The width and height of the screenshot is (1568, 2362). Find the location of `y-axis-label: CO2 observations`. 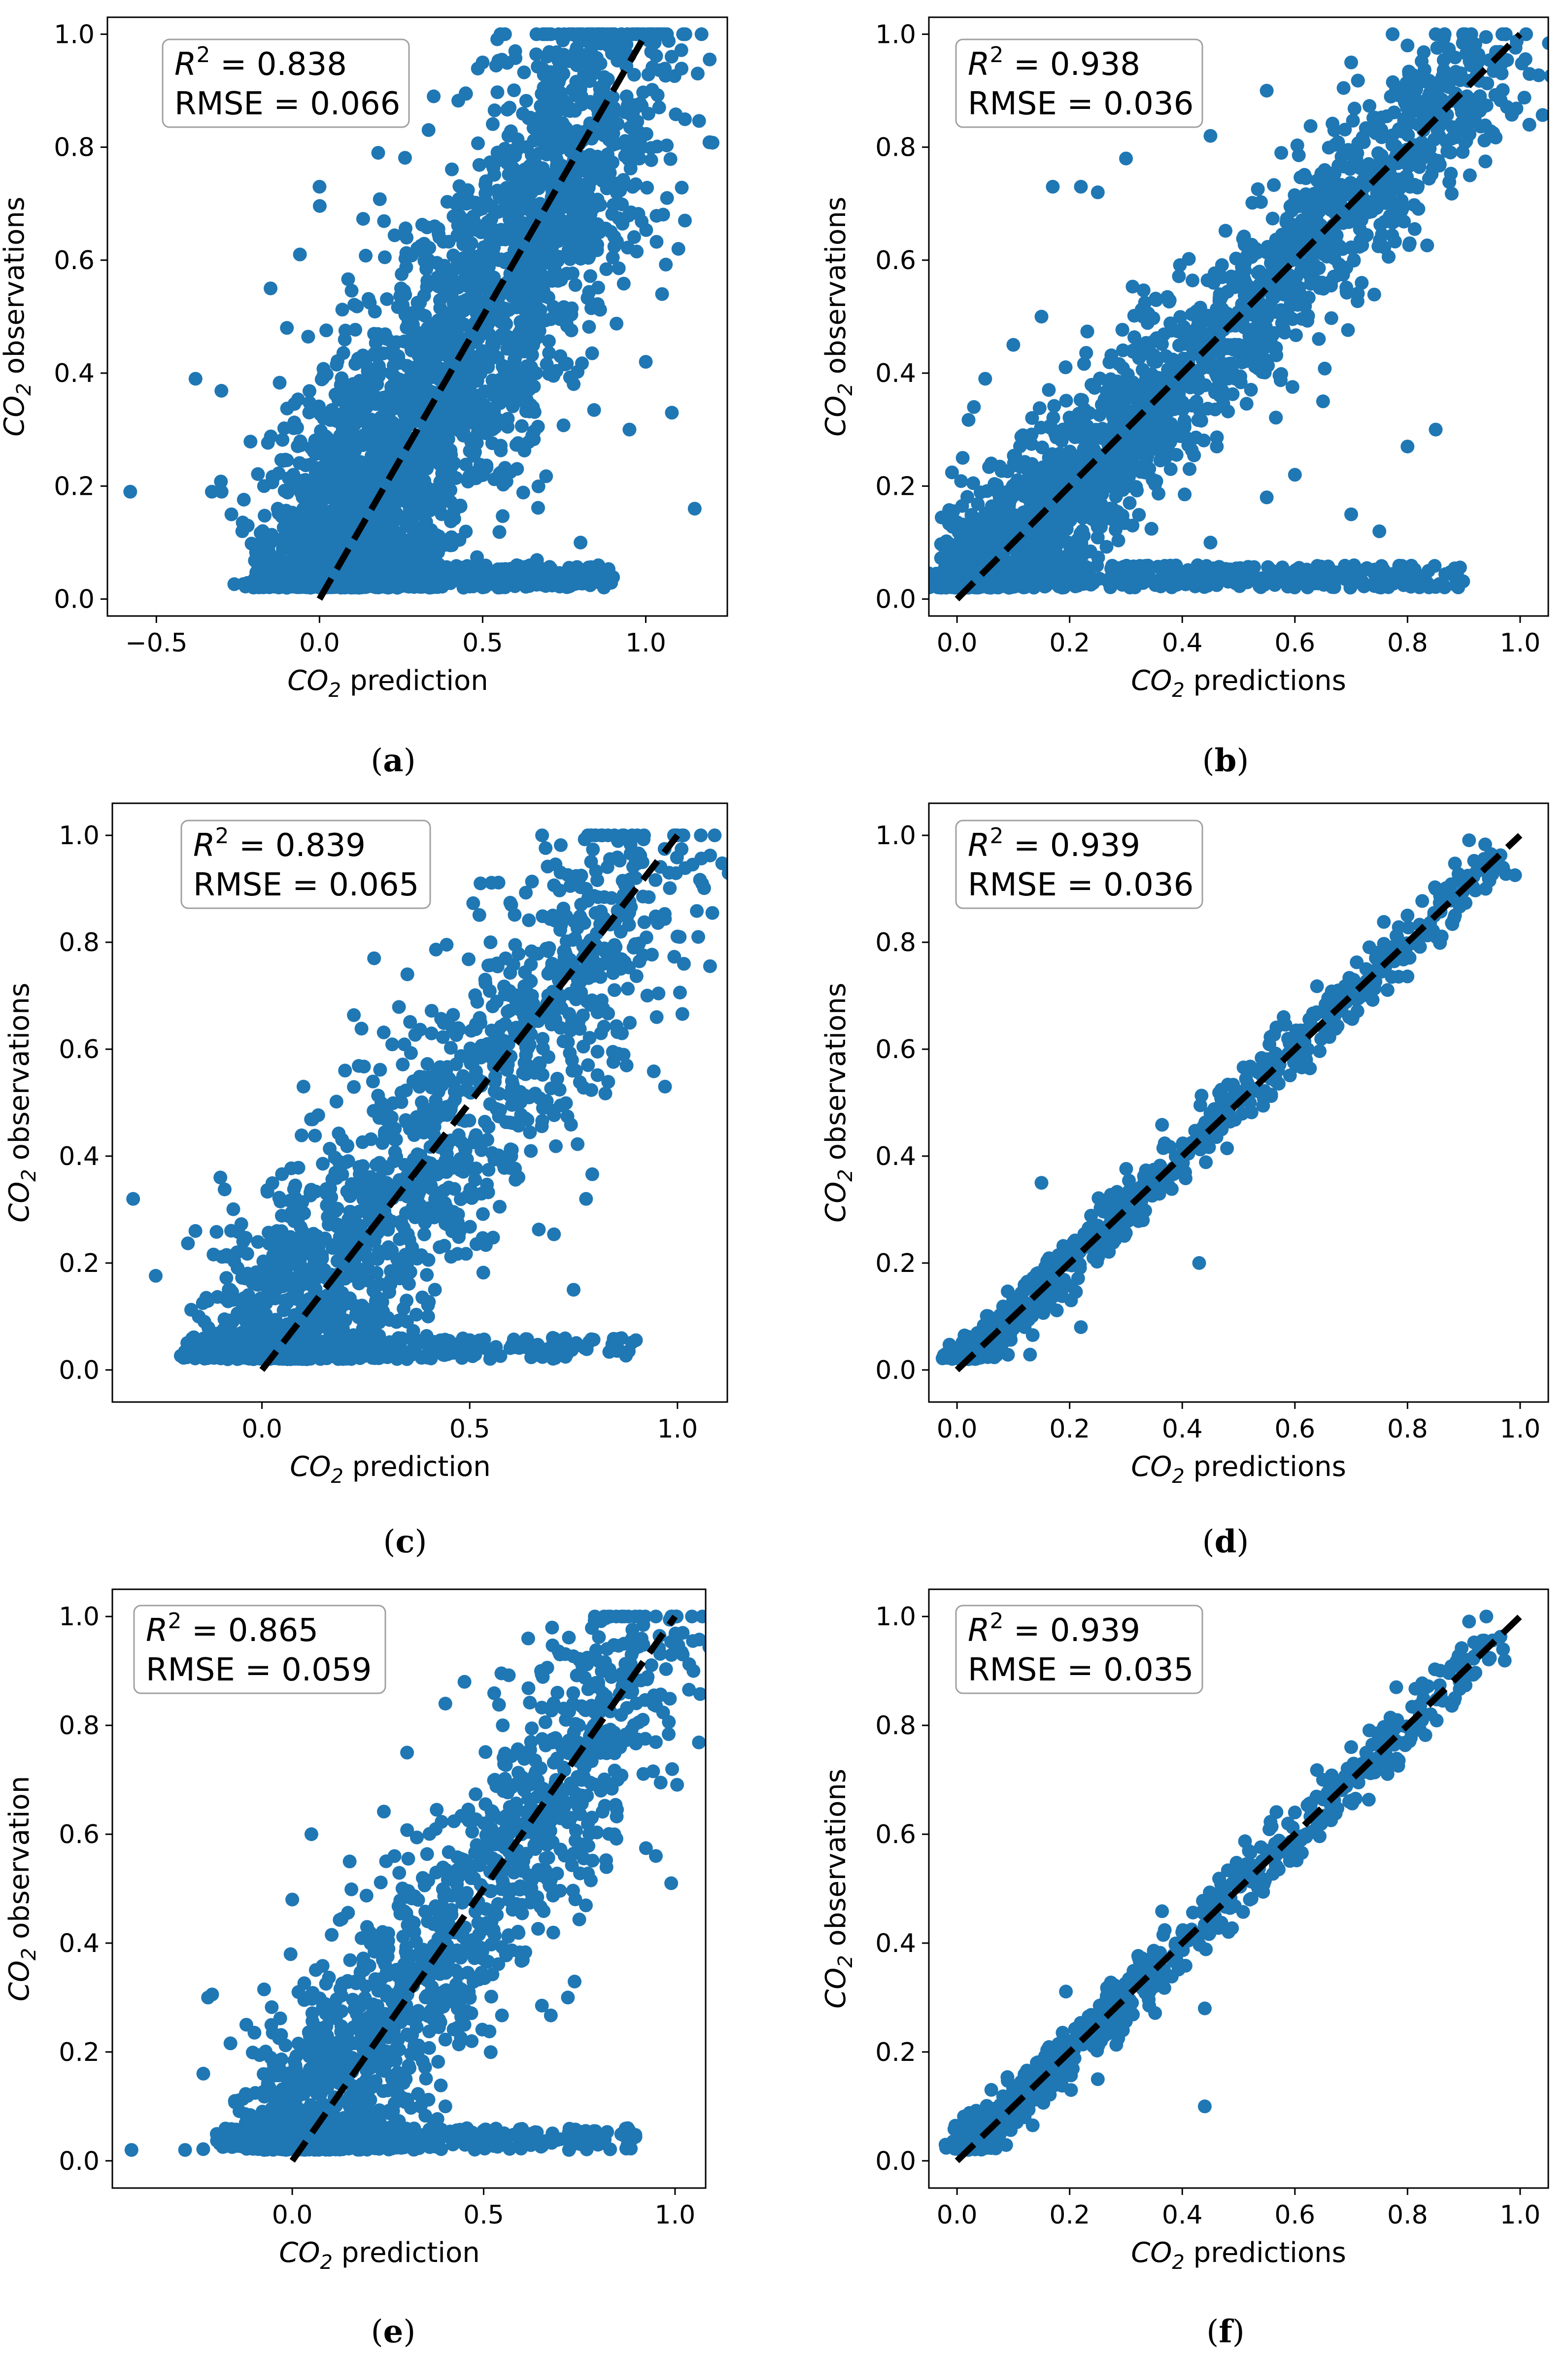

y-axis-label: CO2 observations is located at coordinates (17, 317).